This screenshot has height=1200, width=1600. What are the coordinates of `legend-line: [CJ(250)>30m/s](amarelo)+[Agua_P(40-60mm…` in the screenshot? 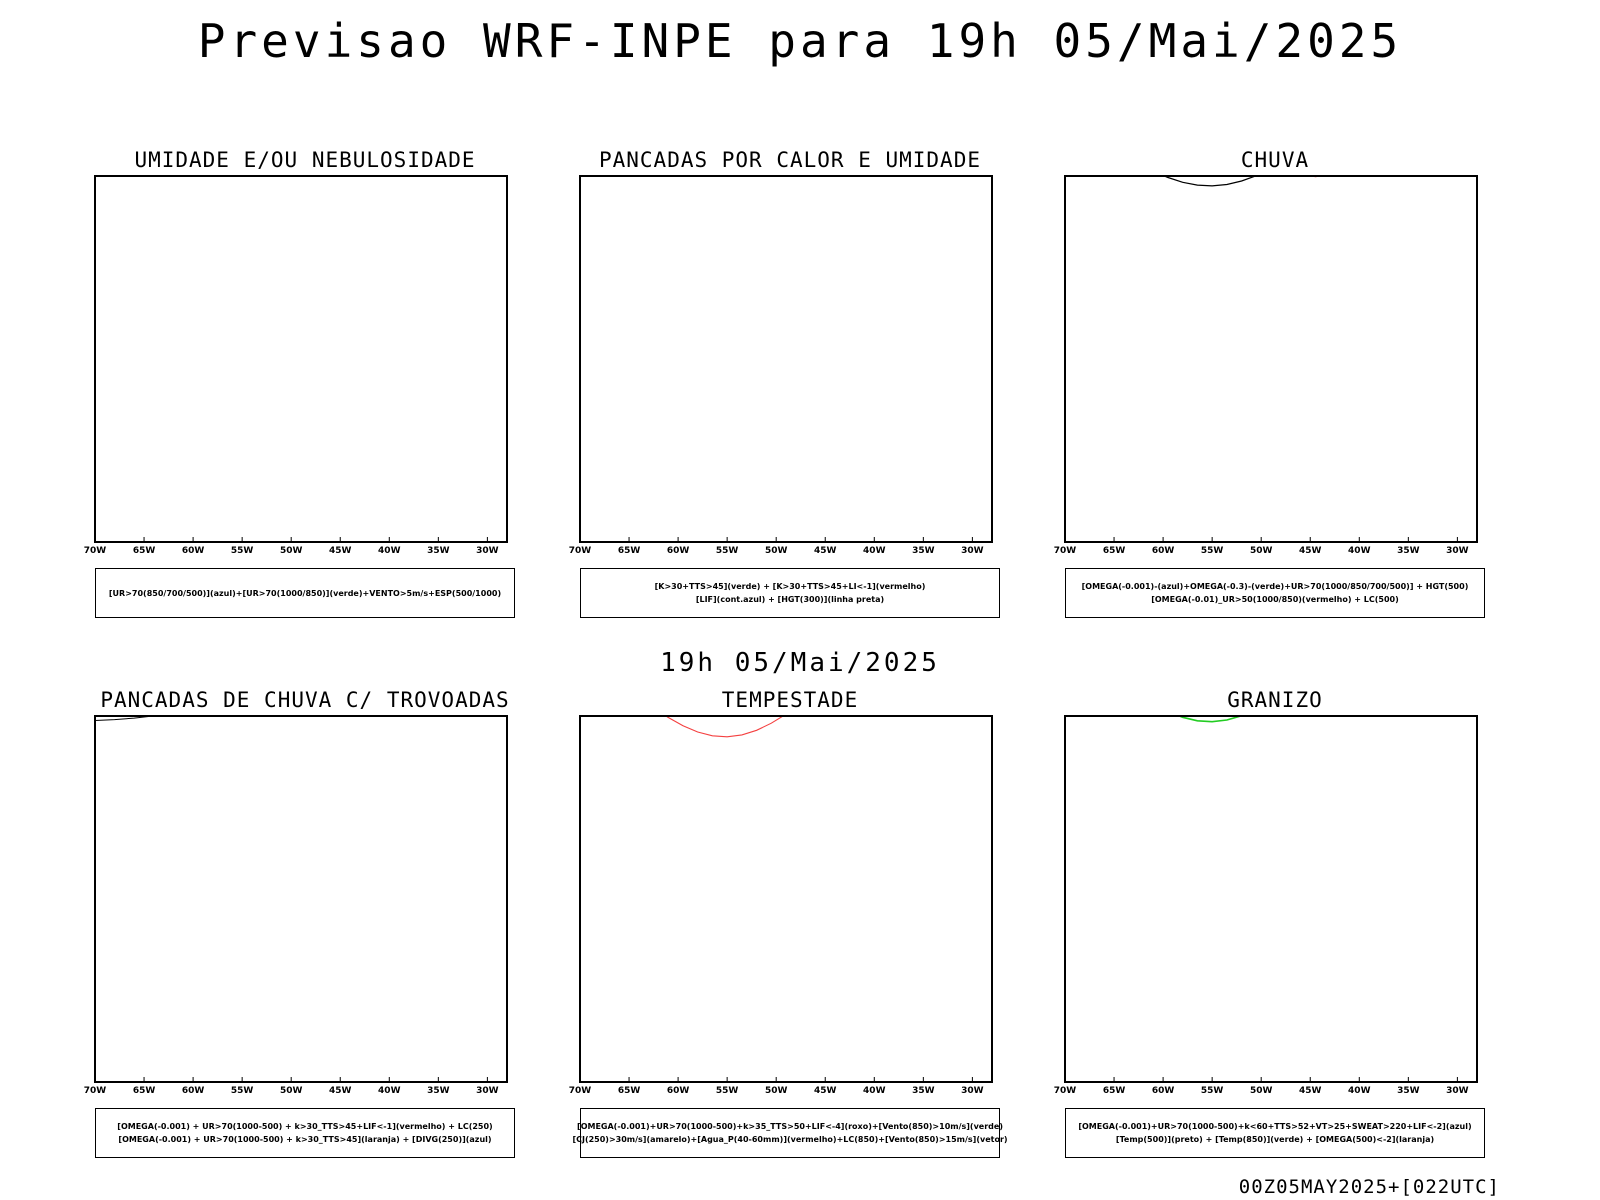 It's located at (790, 1139).